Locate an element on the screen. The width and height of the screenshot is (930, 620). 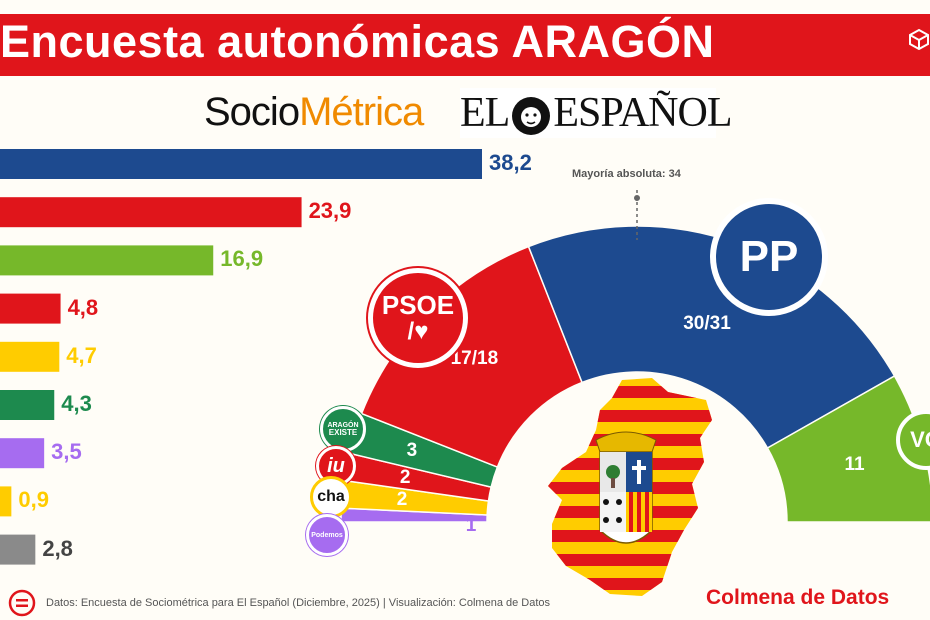
bar-value-label: 23,9 is located at coordinates (330, 211).